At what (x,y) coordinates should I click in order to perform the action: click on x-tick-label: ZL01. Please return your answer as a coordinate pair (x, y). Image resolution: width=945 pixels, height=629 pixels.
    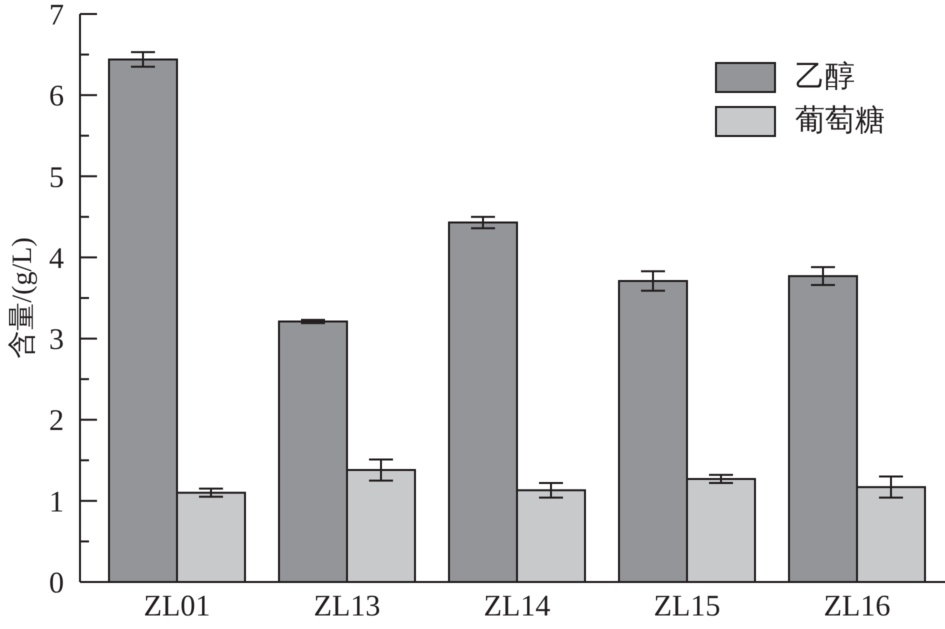
    Looking at the image, I should click on (177, 606).